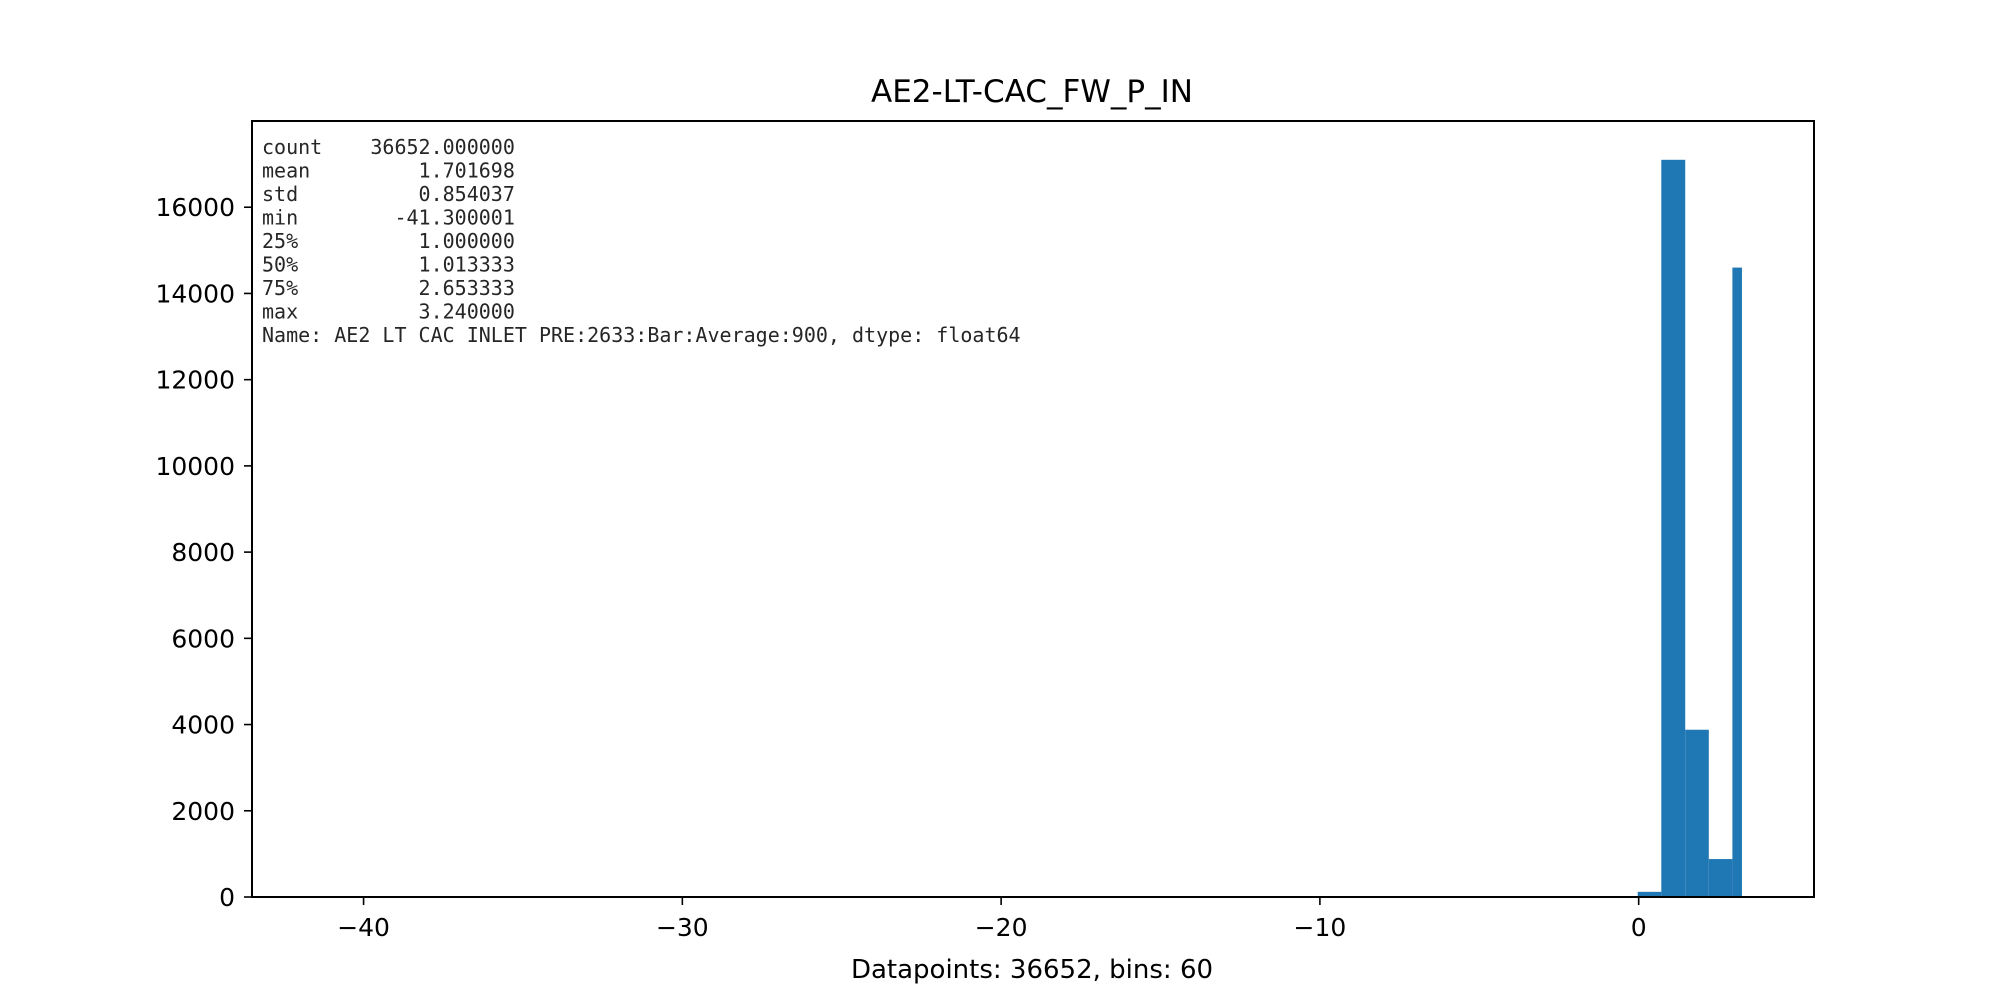 This screenshot has height=1000, width=2000. What do you see at coordinates (1320, 927) in the screenshot?
I see `x-tick-label: −10` at bounding box center [1320, 927].